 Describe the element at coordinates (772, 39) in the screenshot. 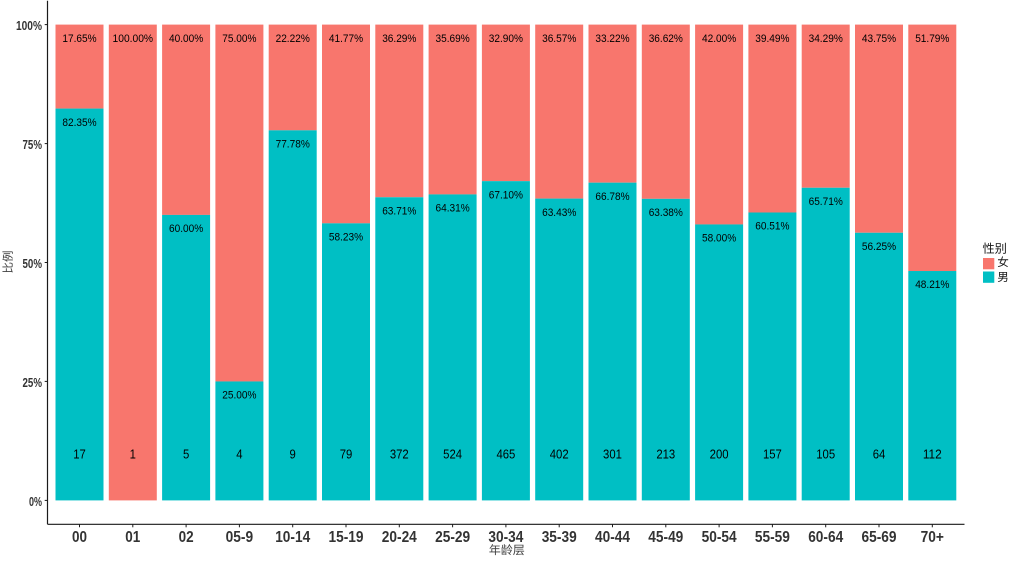

I see `svg-text: 39.49%` at that location.